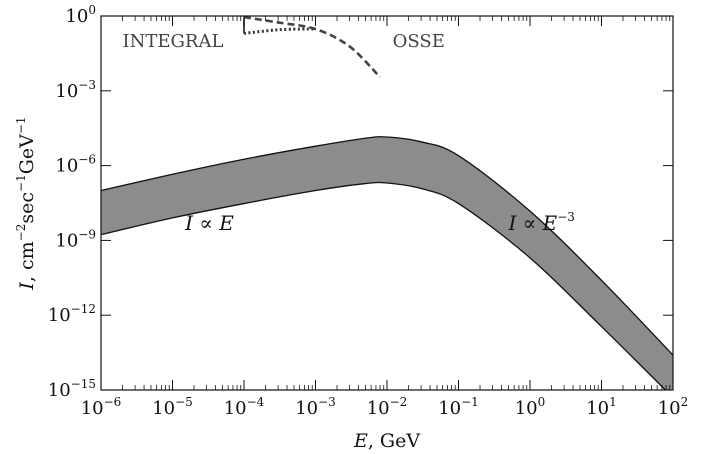  I want to click on y-axis-exp-sec: −1, so click(21, 183).